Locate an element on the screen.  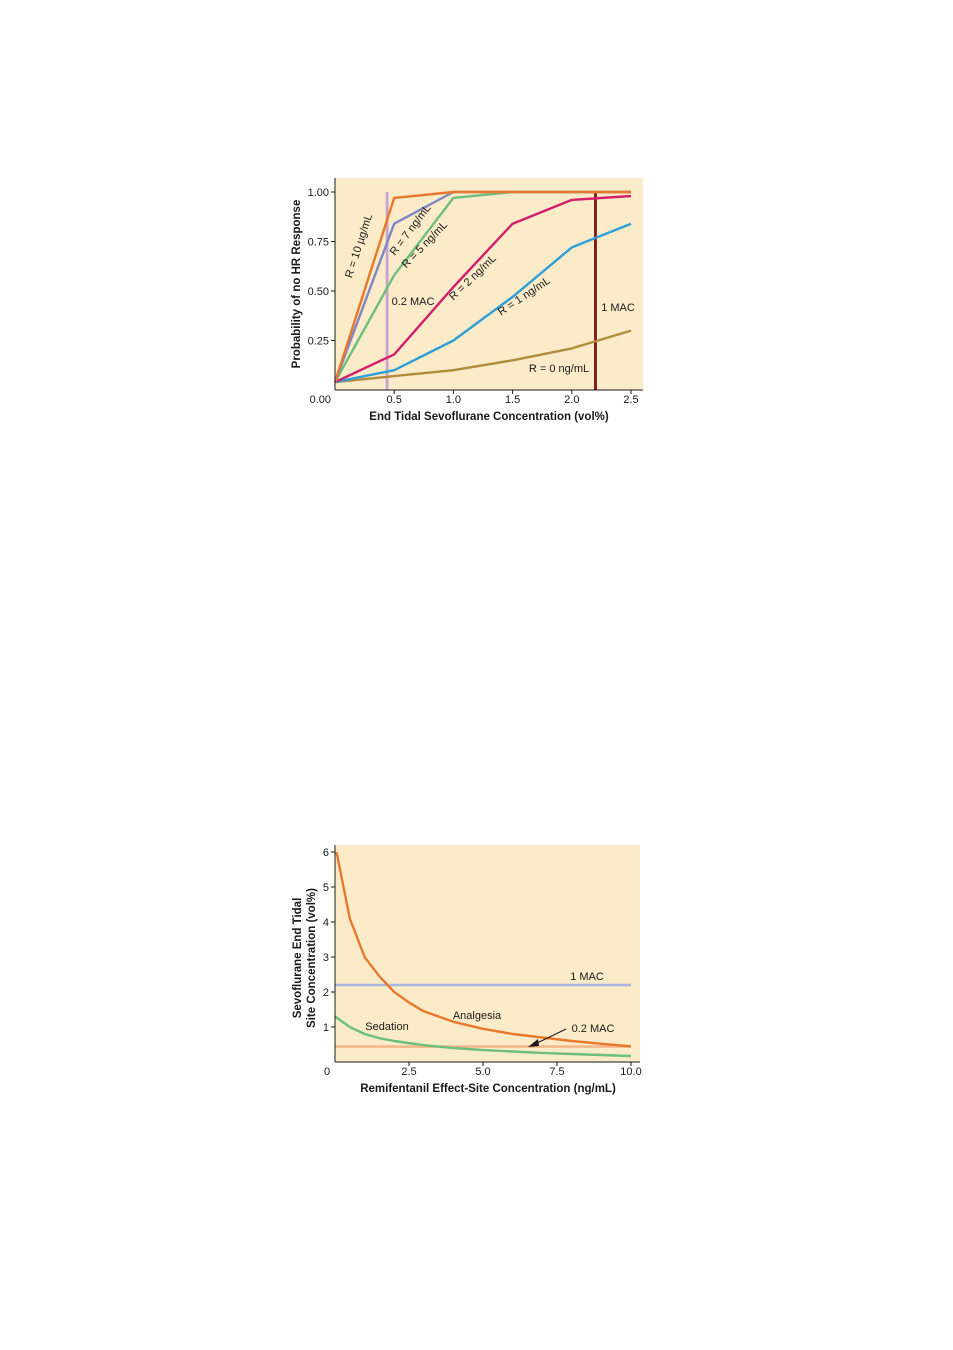
chart-2-x-tick-label: 10.0 is located at coordinates (630, 1072).